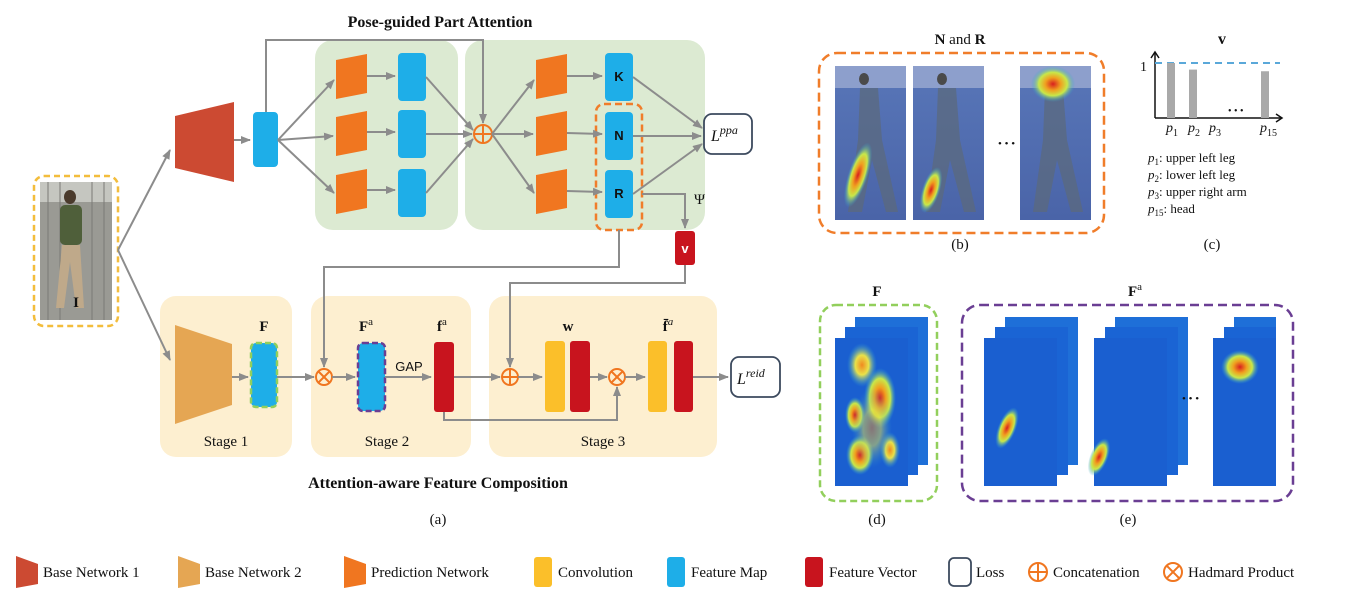  I want to click on legend-loss: Loss, so click(976, 572).